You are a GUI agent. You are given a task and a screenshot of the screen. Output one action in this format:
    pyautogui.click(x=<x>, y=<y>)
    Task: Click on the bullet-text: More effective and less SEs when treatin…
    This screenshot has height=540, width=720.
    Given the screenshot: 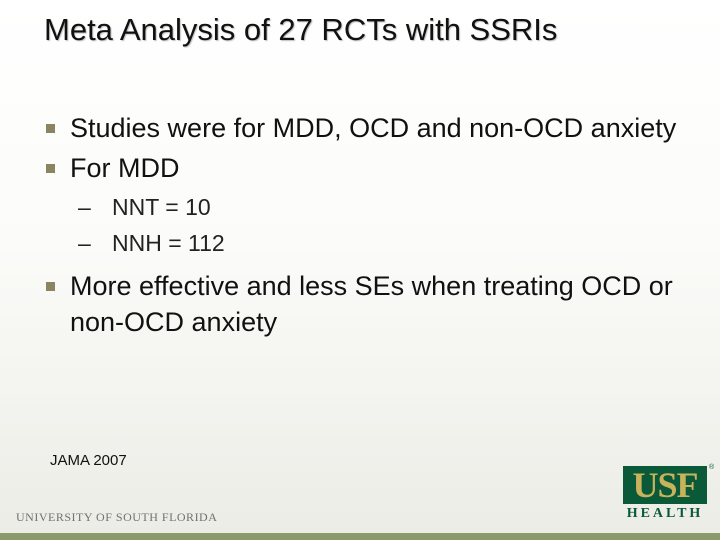 What is the action you would take?
    pyautogui.click(x=371, y=304)
    